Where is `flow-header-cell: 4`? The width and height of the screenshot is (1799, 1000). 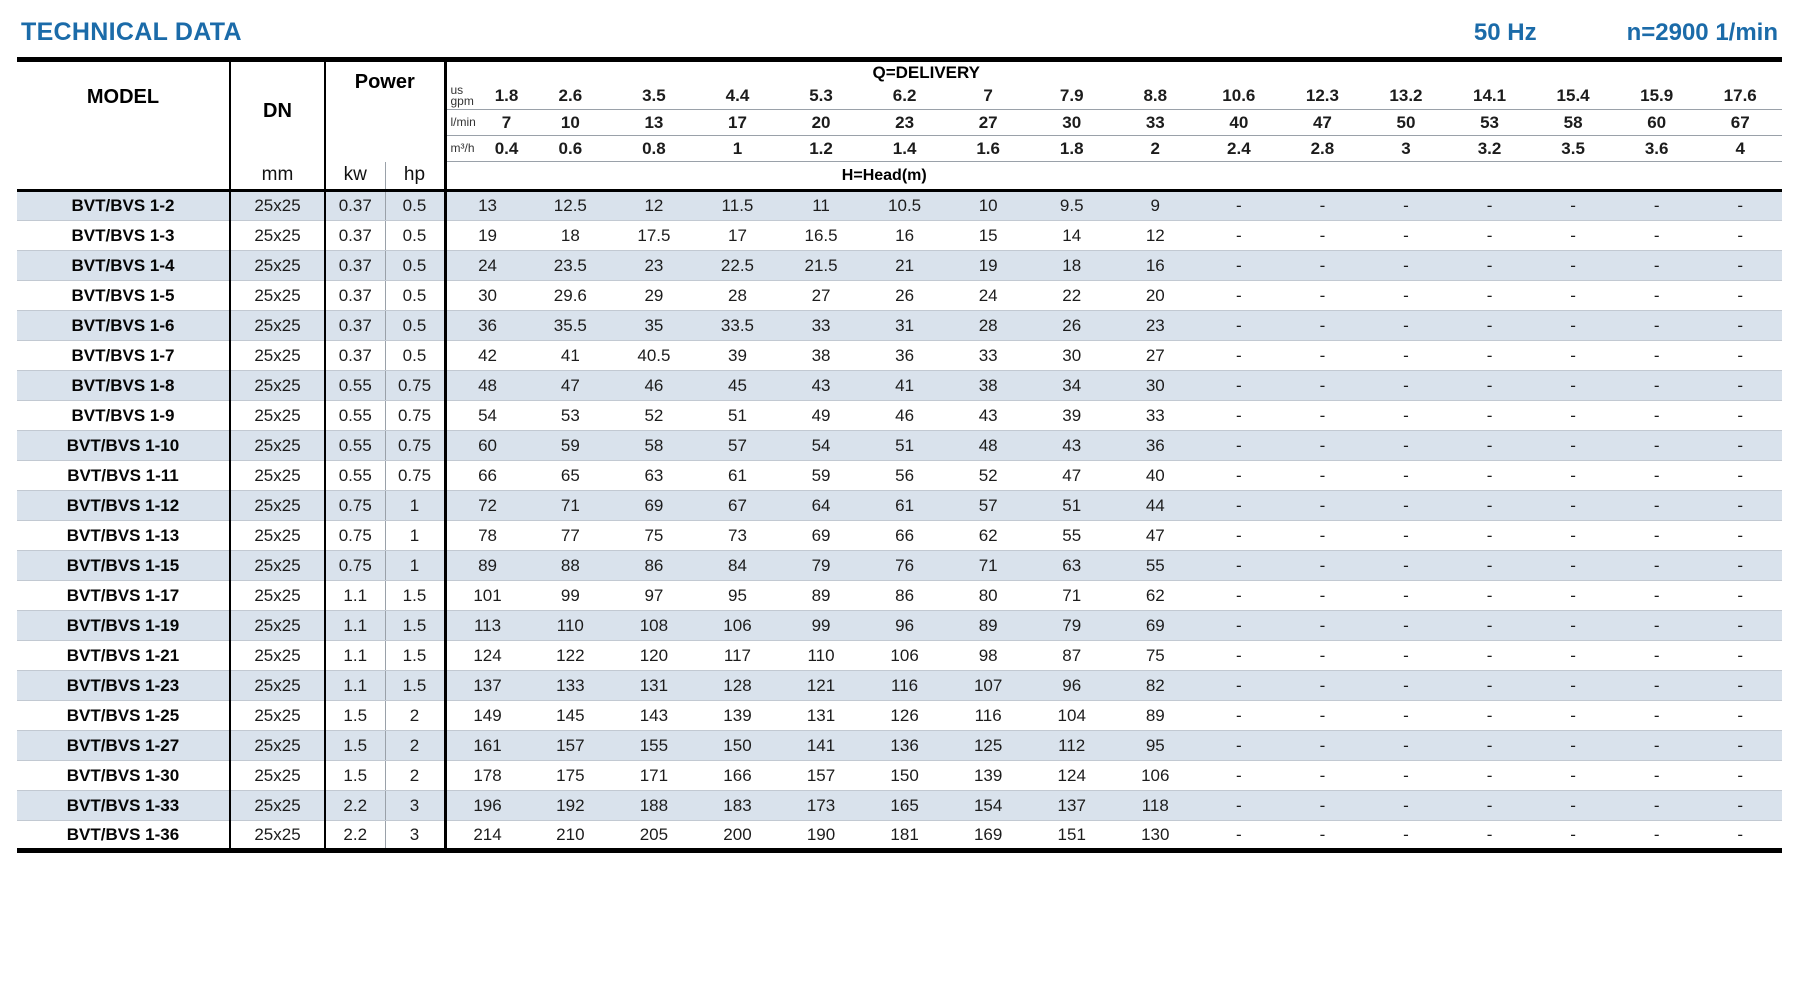 flow-header-cell: 4 is located at coordinates (1740, 148).